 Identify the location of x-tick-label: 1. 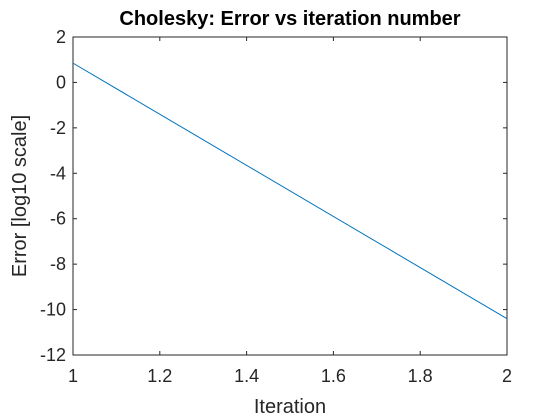
(73, 376).